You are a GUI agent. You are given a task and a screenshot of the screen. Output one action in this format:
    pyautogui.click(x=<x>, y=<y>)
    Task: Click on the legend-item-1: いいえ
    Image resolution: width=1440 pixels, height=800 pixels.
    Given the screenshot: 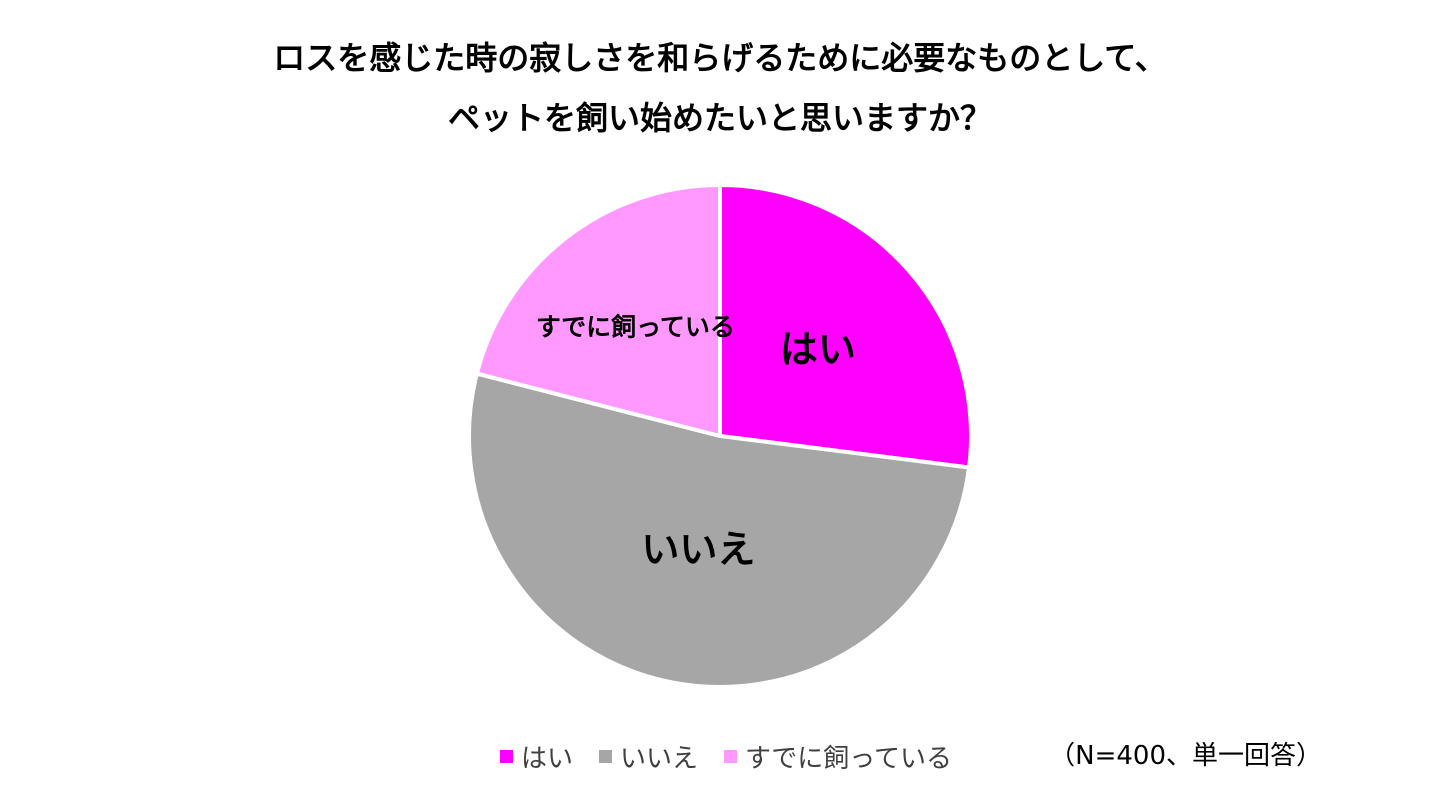 What is the action you would take?
    pyautogui.click(x=648, y=756)
    